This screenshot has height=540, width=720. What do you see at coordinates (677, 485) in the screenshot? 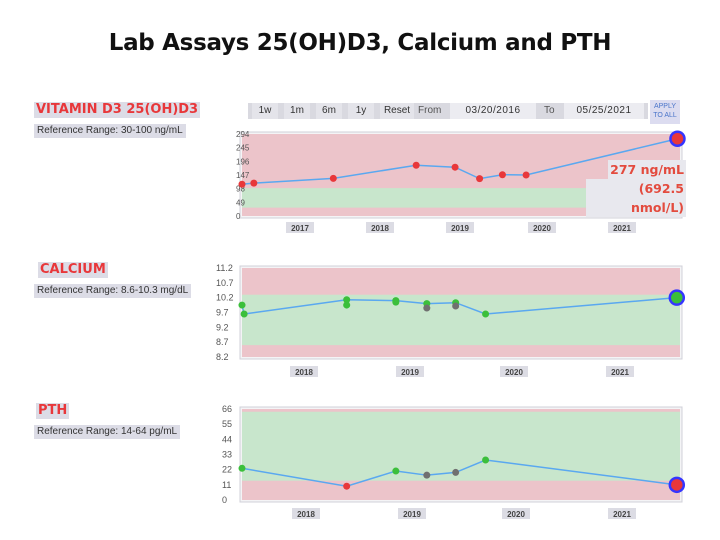
I see `pth-latest-point` at bounding box center [677, 485].